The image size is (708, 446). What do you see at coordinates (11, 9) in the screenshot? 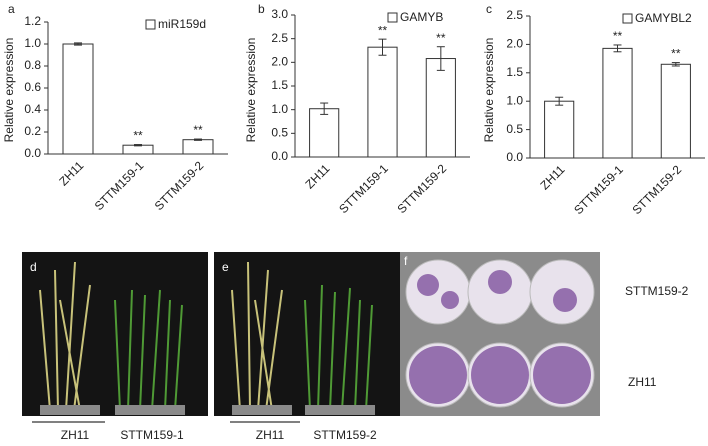
I see `panel-label: a` at bounding box center [11, 9].